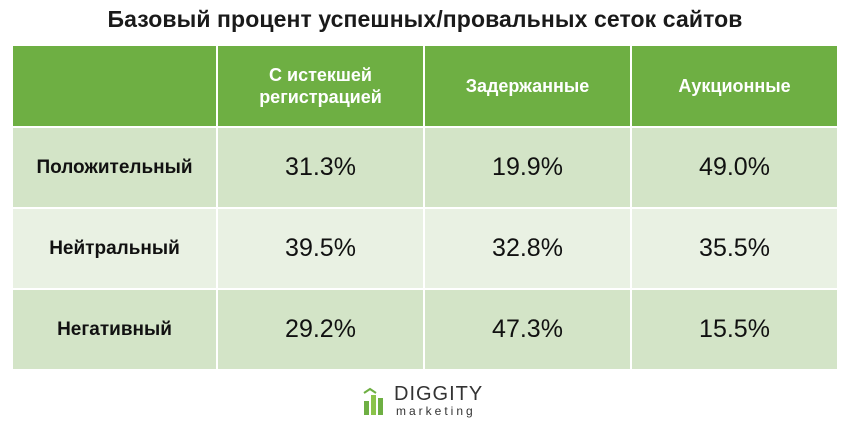 This screenshot has width=850, height=430. I want to click on logo-brand: DIGGITY, so click(439, 394).